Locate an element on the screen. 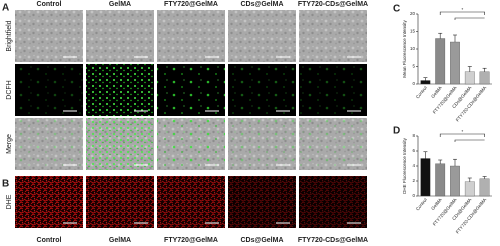 The image size is (500, 246). y-tick-label: 15 is located at coordinates (413, 31).